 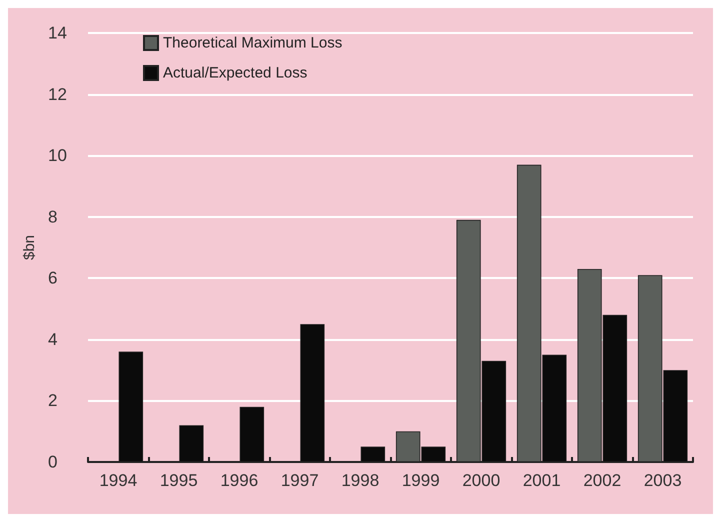 What do you see at coordinates (118, 480) in the screenshot?
I see `x-tick-label: 1994` at bounding box center [118, 480].